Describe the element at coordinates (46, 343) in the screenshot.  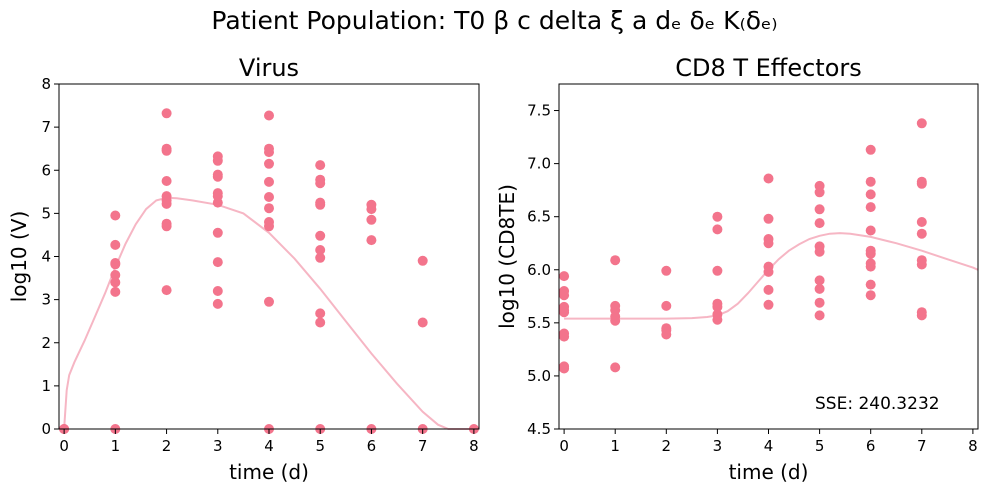
I see `y-tick-label: 2` at that location.